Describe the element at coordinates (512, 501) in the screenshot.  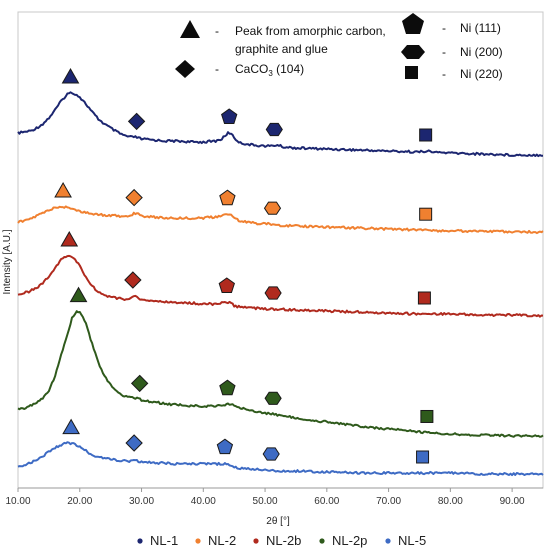
I see `x-tick-label: 90.00` at that location.